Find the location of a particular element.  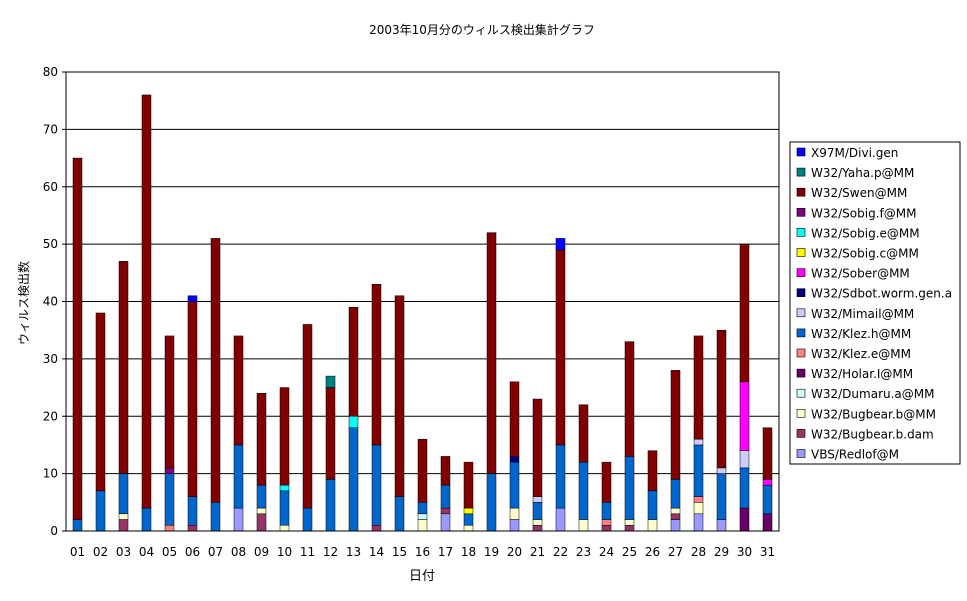

x-tick-label: 07 is located at coordinates (215, 552).